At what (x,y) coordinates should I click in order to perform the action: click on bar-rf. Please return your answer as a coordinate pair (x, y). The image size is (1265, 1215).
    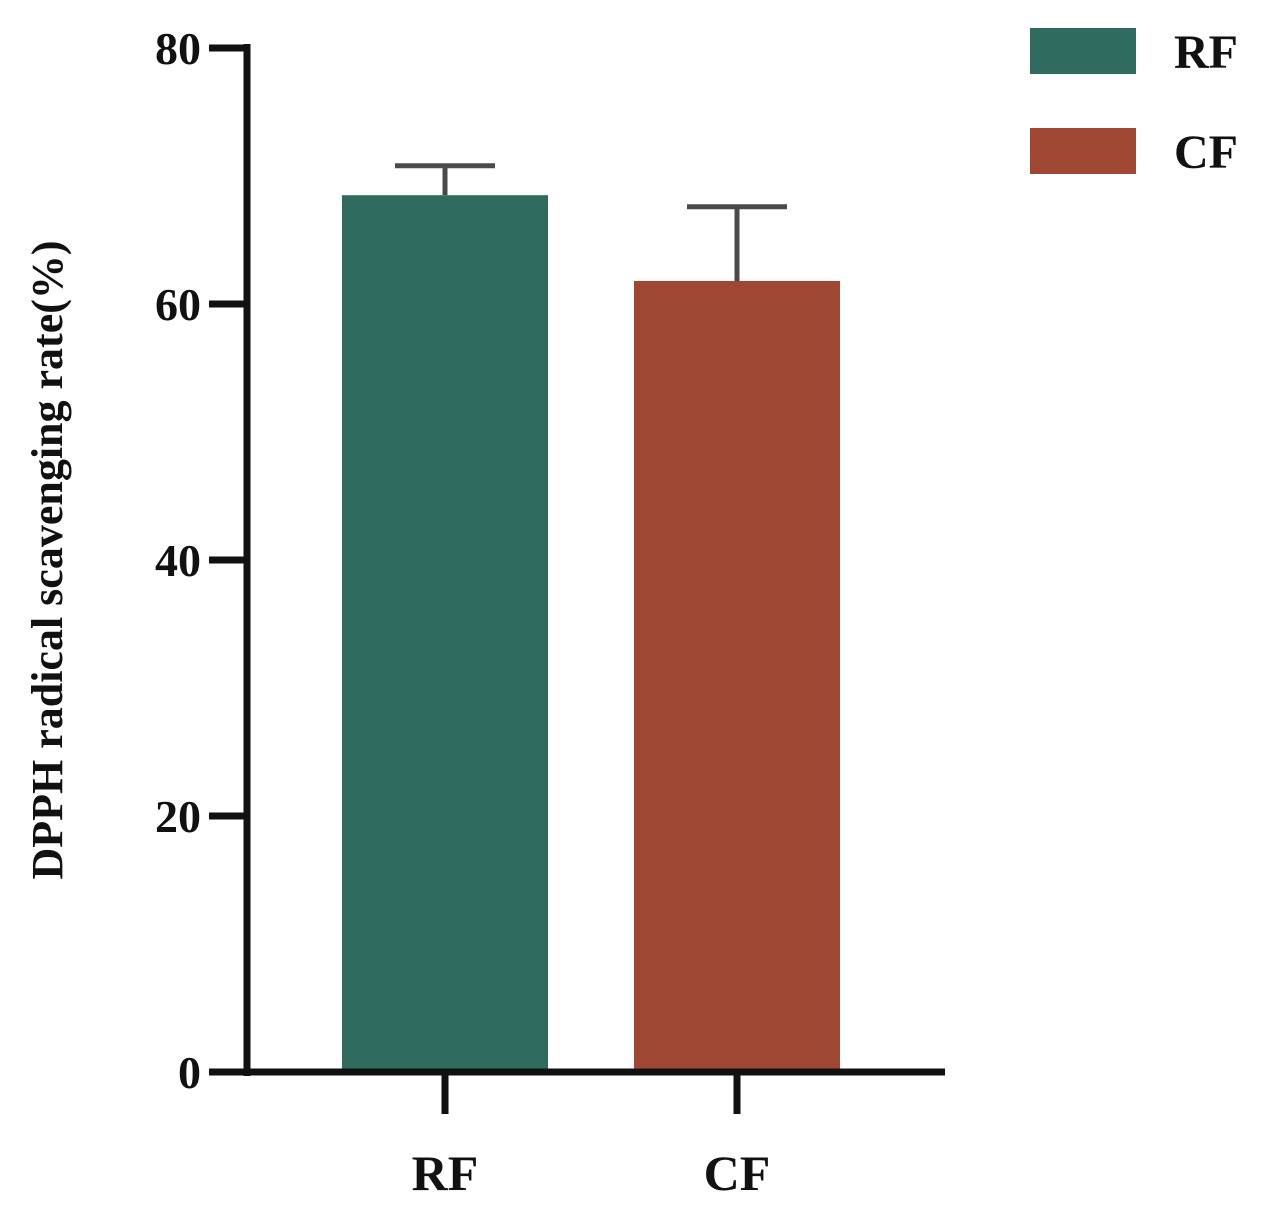
    Looking at the image, I should click on (445, 633).